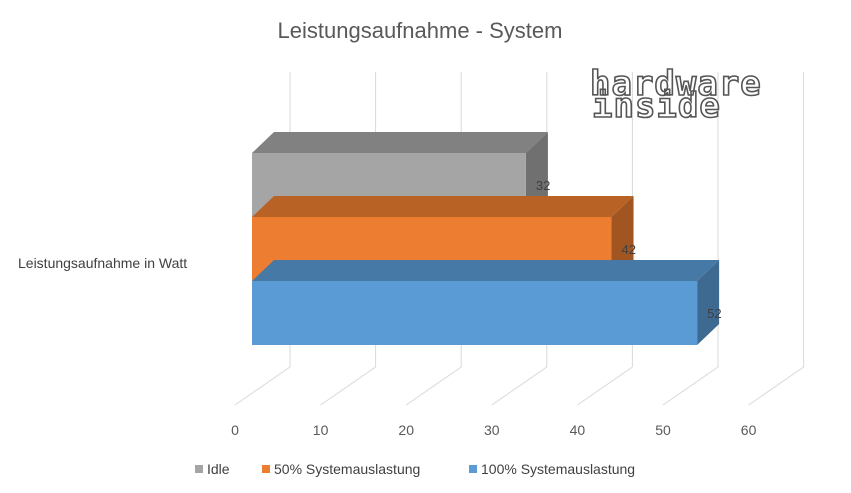  I want to click on legend-label: Idle, so click(218, 469).